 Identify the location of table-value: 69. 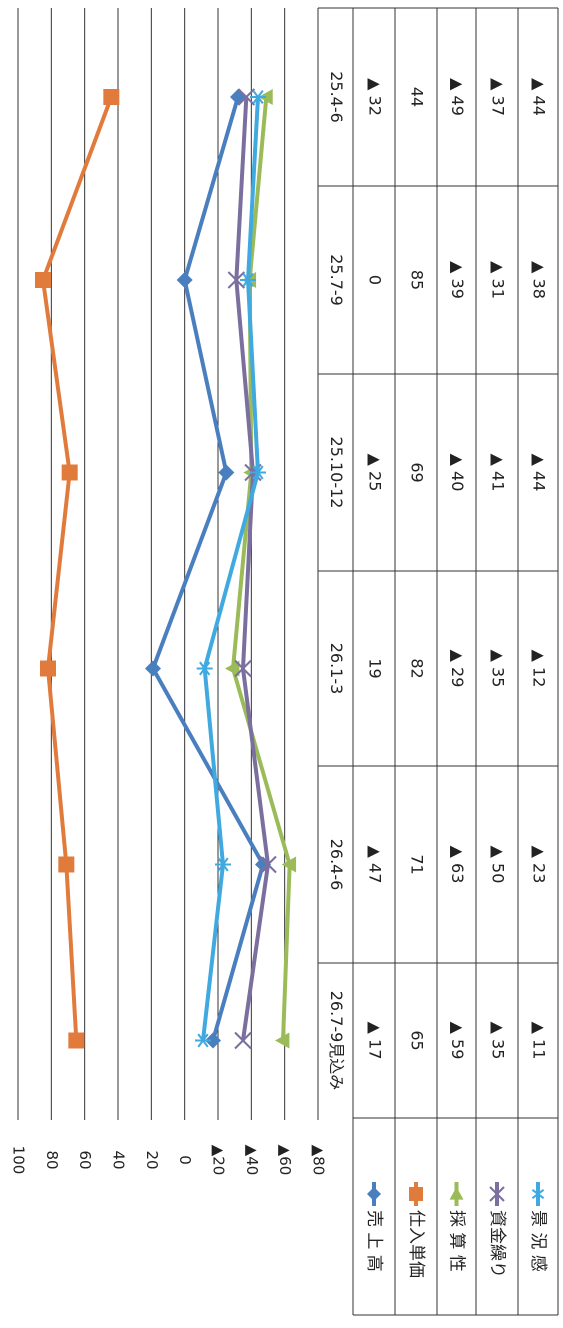
(417, 472).